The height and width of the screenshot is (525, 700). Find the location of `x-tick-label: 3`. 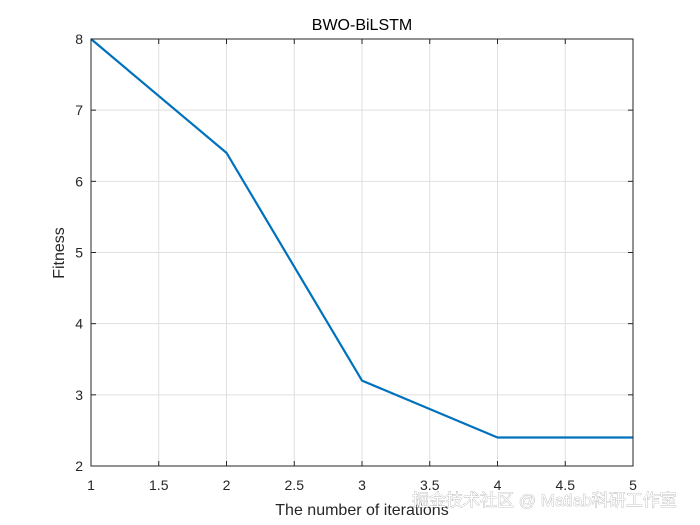

x-tick-label: 3 is located at coordinates (362, 485).